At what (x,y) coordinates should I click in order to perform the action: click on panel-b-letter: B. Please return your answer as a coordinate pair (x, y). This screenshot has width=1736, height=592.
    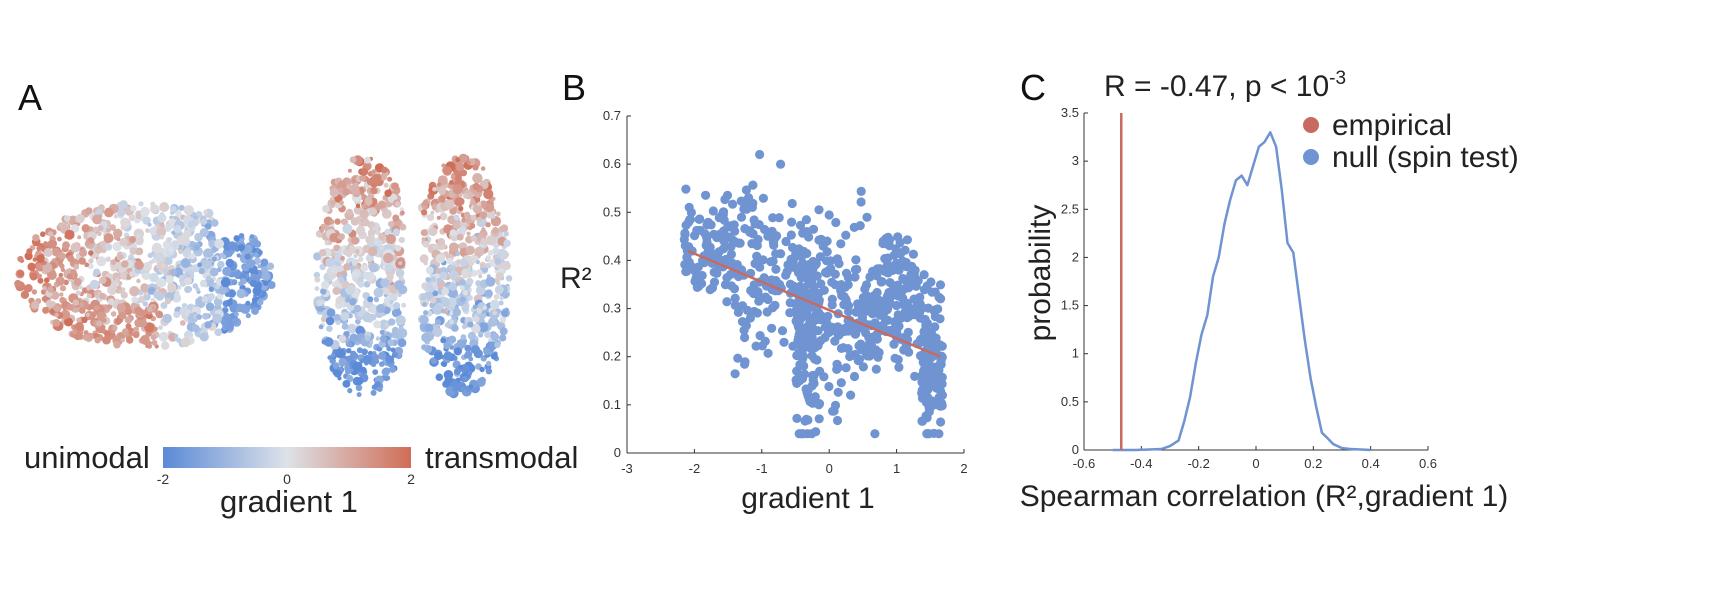
    Looking at the image, I should click on (574, 87).